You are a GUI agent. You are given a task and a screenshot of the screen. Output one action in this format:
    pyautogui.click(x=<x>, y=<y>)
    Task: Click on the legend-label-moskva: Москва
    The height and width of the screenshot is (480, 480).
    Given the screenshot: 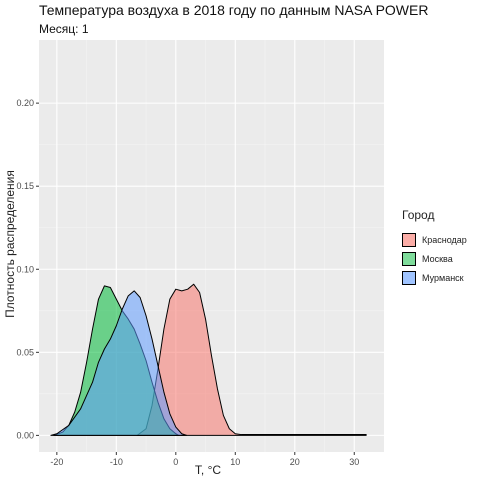 What is the action you would take?
    pyautogui.click(x=437, y=258)
    